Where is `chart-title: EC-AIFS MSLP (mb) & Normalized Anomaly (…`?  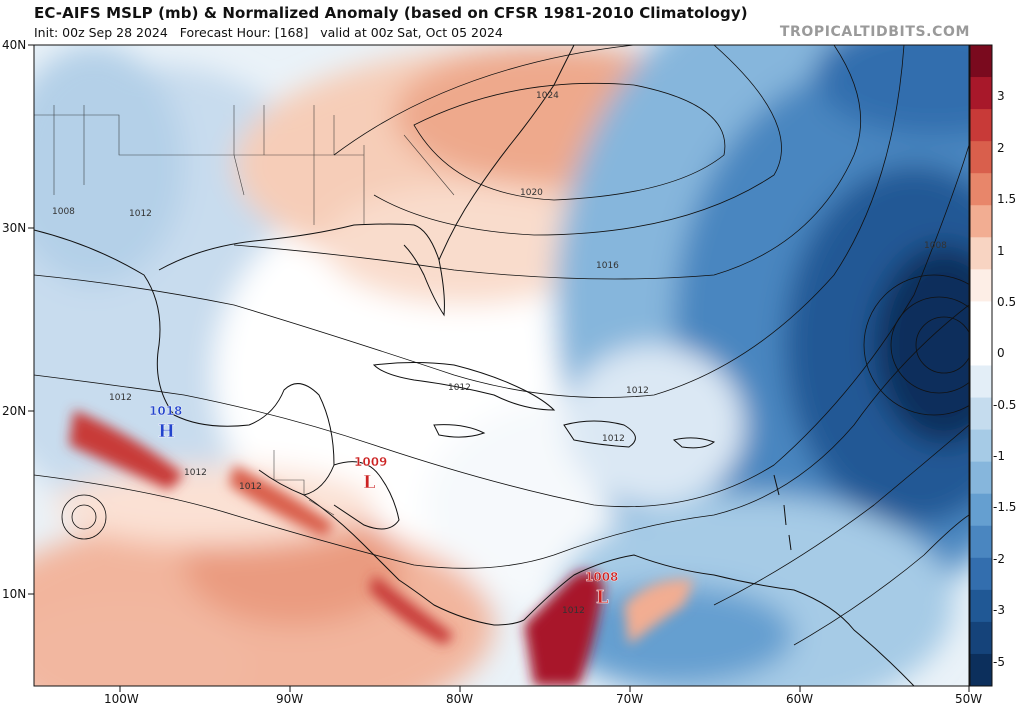 chart-title: EC-AIFS MSLP (mb) & Normalized Anomaly (… is located at coordinates (391, 13).